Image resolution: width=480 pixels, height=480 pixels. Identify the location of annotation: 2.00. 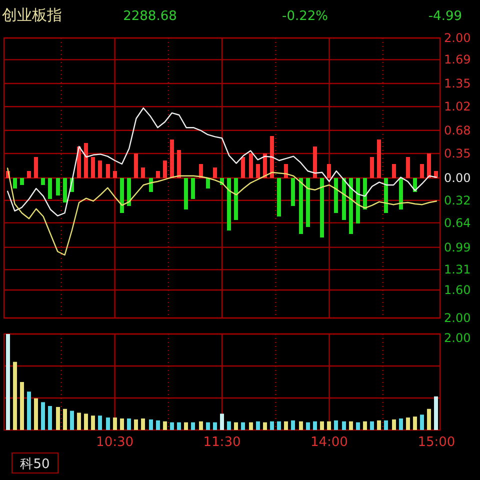
(457, 338).